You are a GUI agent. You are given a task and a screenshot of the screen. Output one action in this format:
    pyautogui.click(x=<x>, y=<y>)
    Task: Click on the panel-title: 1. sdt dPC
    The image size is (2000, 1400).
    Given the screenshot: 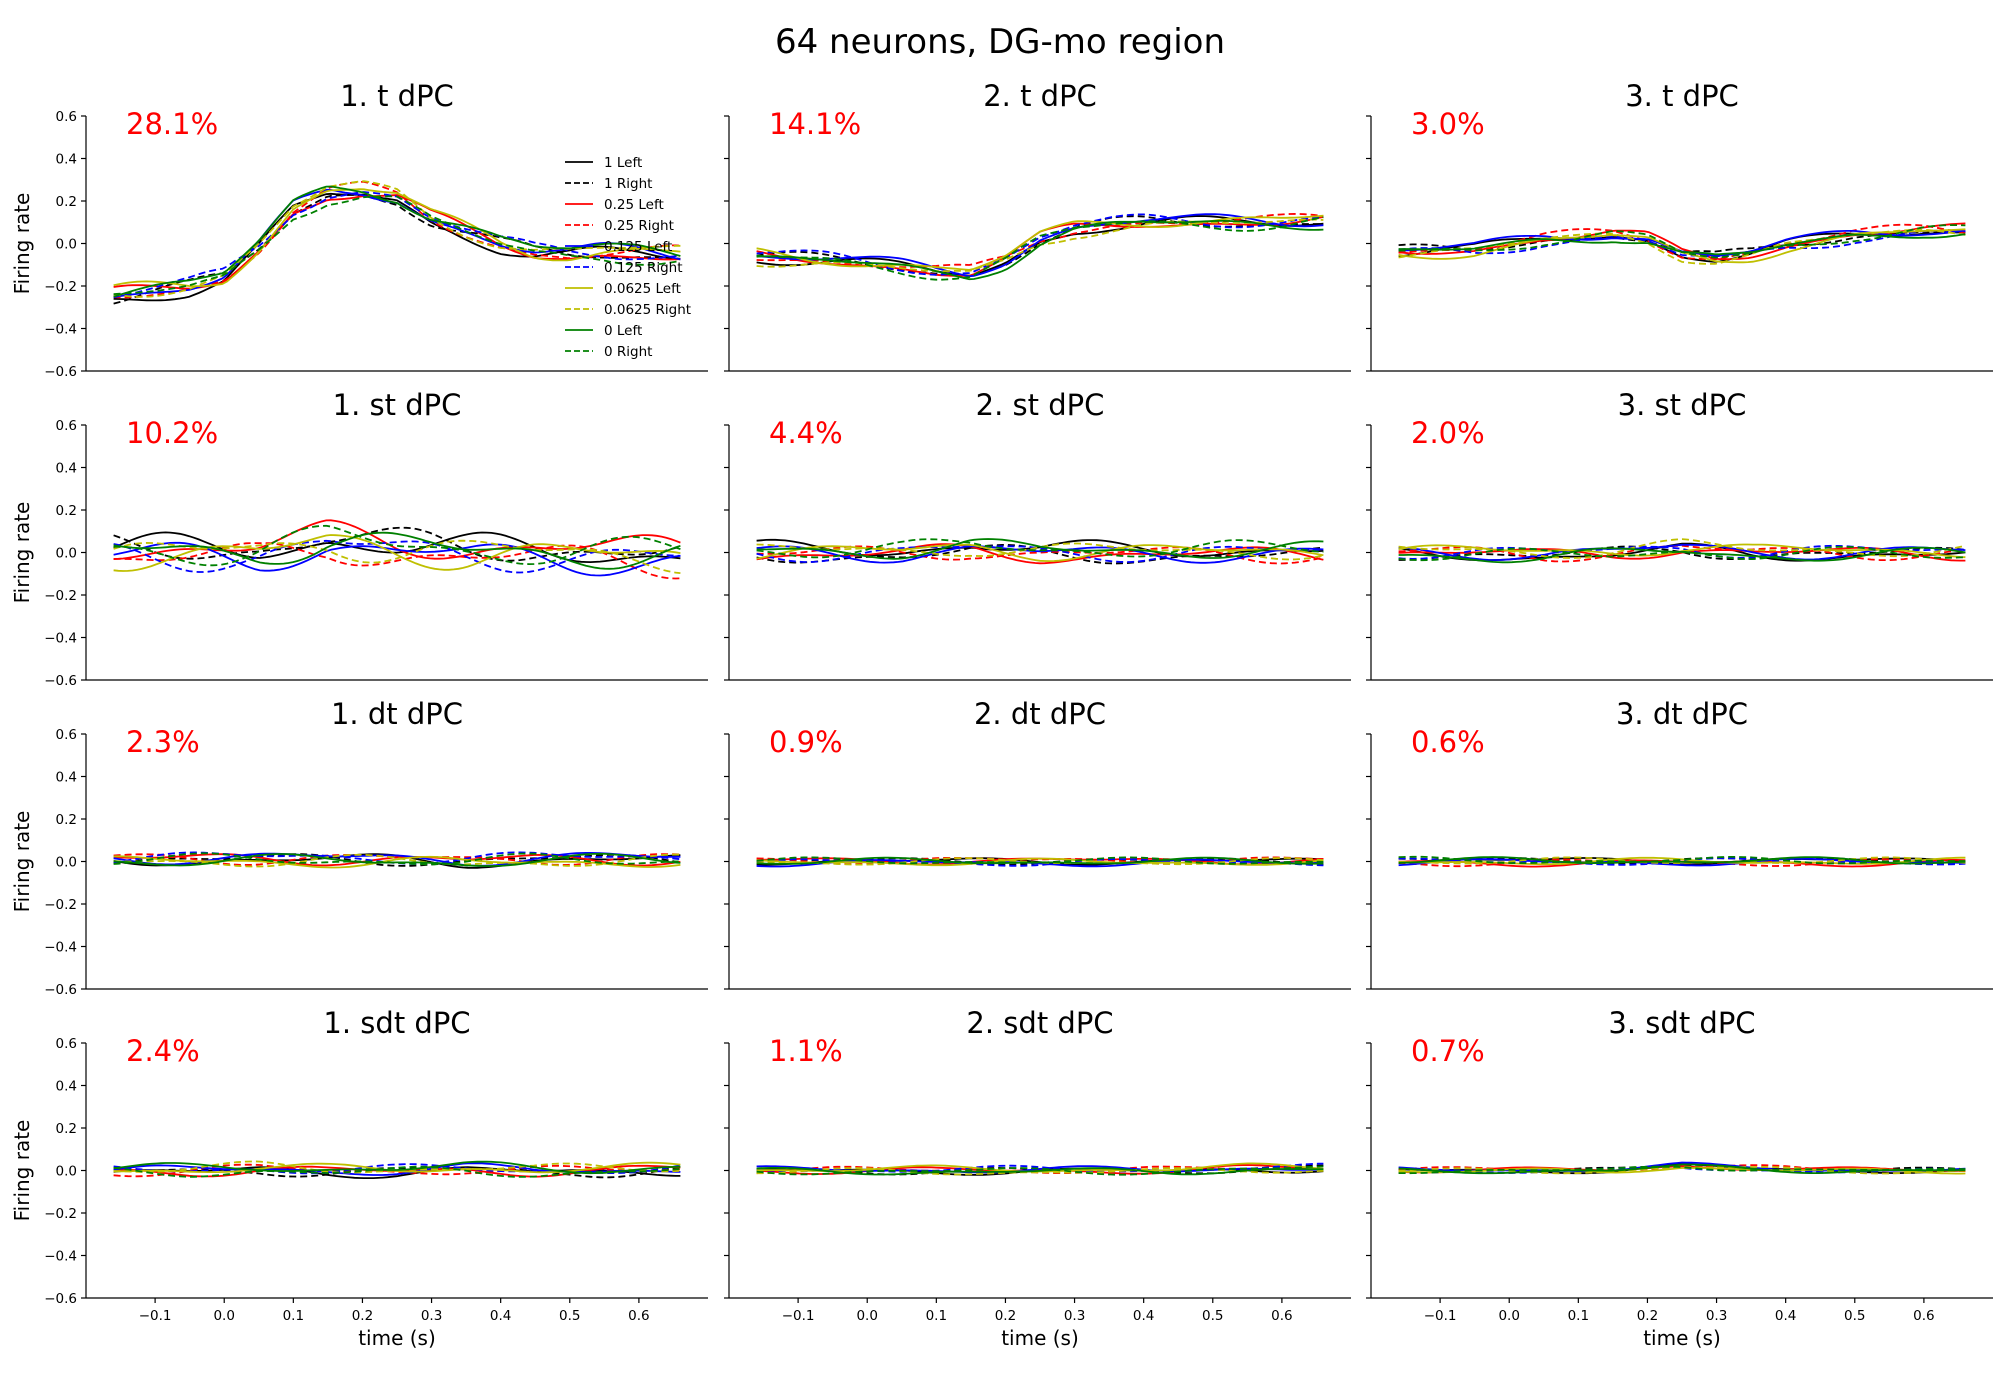 What is the action you would take?
    pyautogui.click(x=396, y=1023)
    